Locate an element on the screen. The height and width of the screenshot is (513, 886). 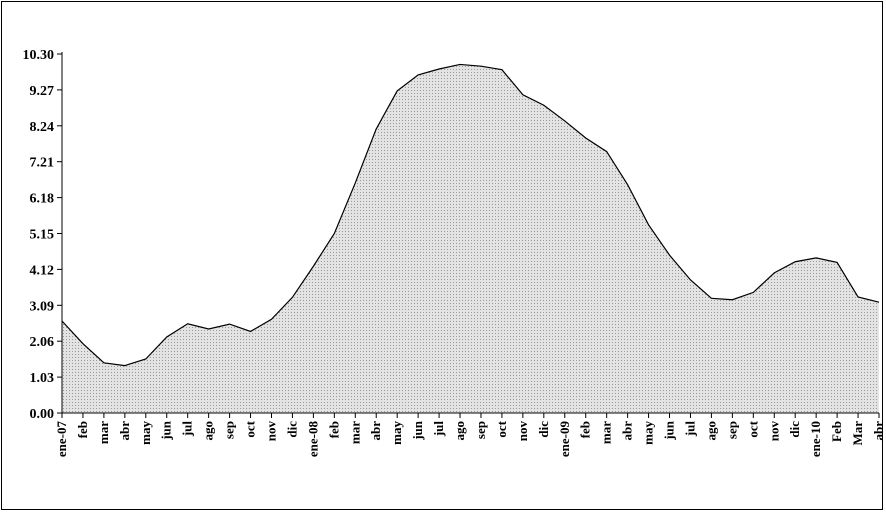
y-tick-label: 5.15 is located at coordinates (42, 235).